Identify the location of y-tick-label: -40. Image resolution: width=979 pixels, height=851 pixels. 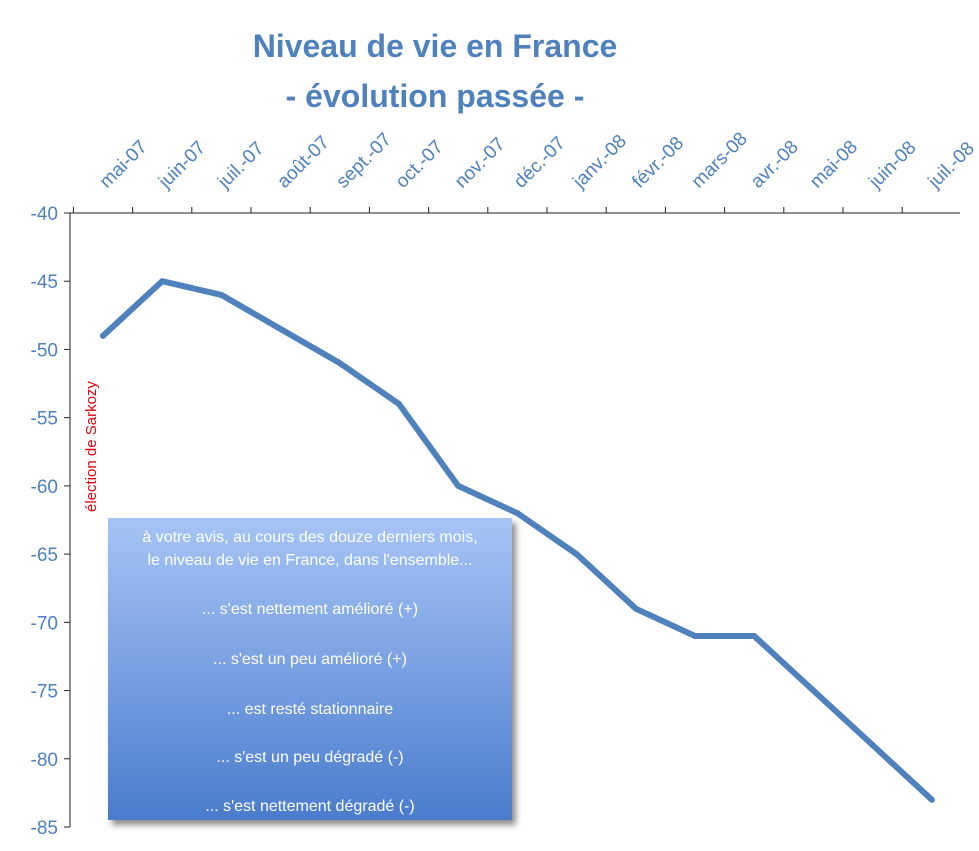
(44, 214).